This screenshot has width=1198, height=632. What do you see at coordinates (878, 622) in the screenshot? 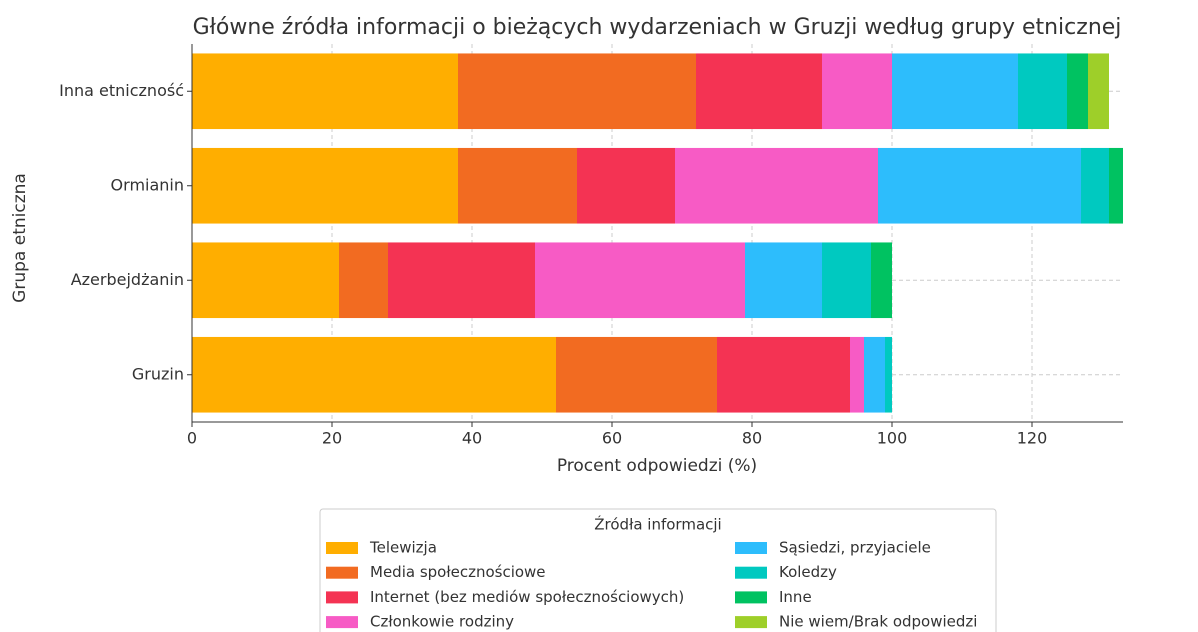
I see `legend-label: Nie wiem/Brak odpowiedzi` at bounding box center [878, 622].